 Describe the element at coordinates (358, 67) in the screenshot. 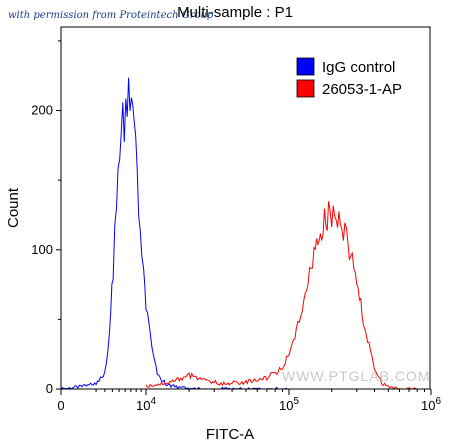

I see `legend-label: IgG control` at that location.